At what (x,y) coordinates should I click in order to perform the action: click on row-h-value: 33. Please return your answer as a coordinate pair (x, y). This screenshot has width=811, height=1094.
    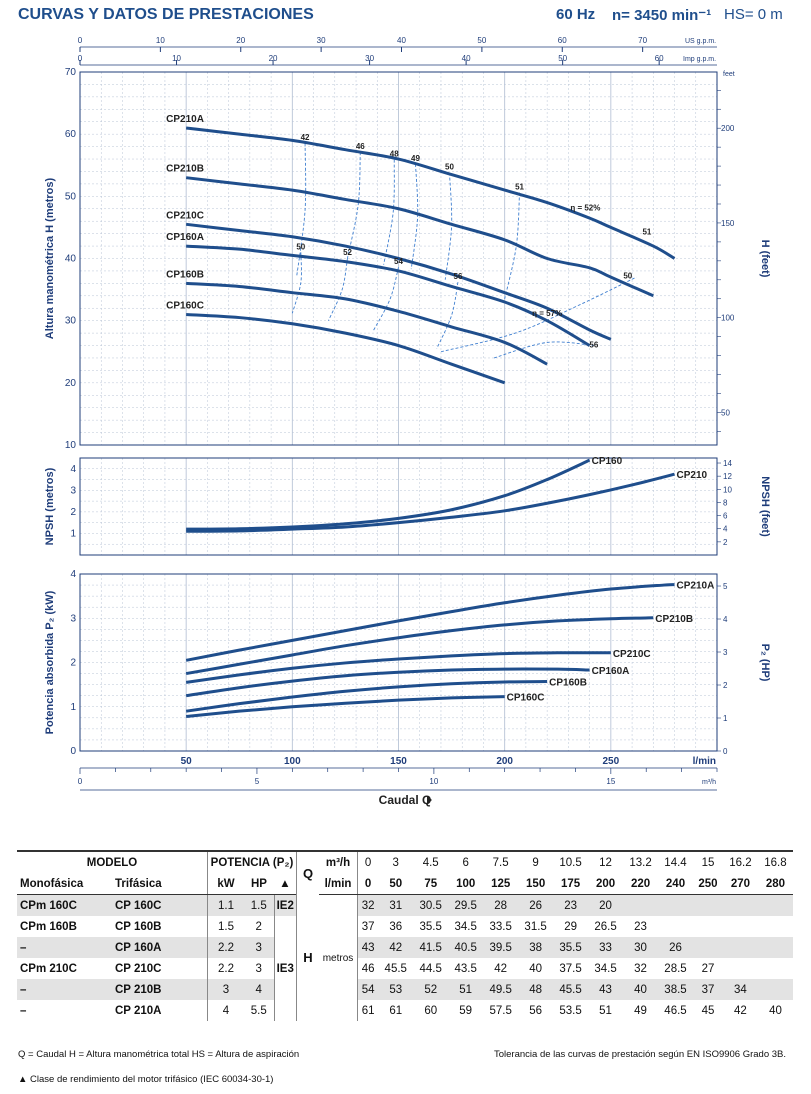
    Looking at the image, I should click on (606, 947).